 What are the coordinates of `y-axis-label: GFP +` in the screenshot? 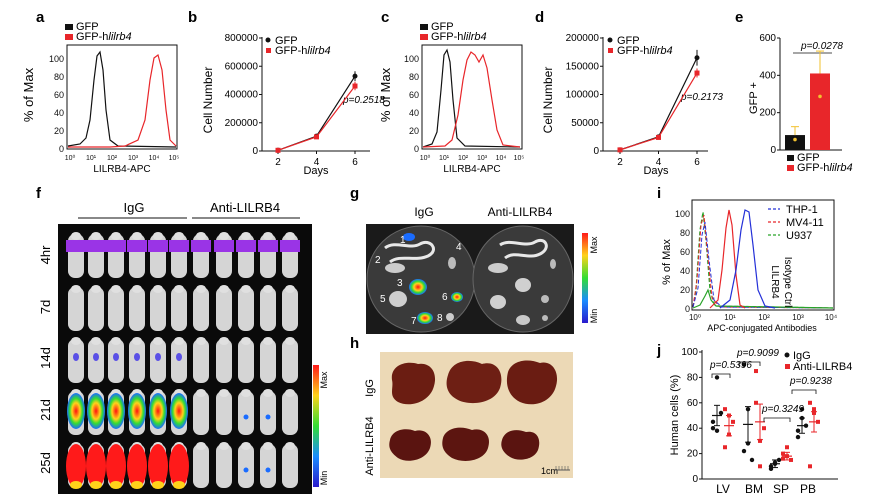 It's located at (754, 98).